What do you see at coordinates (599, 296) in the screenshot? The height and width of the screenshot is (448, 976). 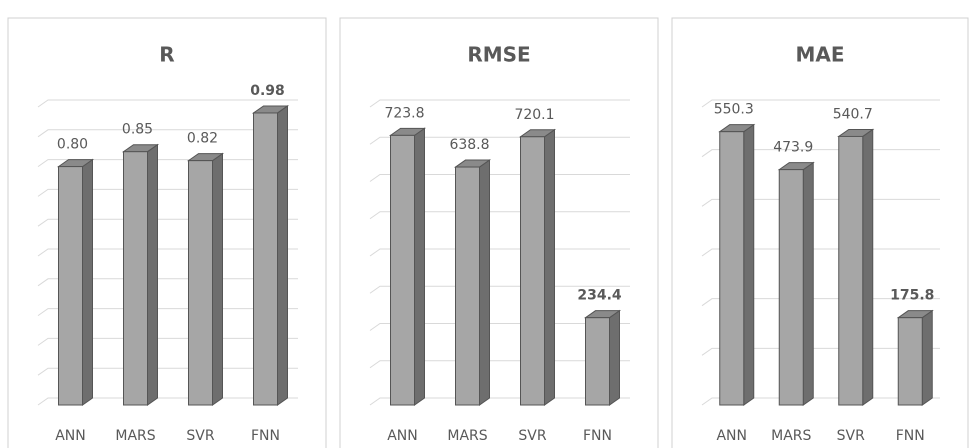 I see `value-label: 234.4` at bounding box center [599, 296].